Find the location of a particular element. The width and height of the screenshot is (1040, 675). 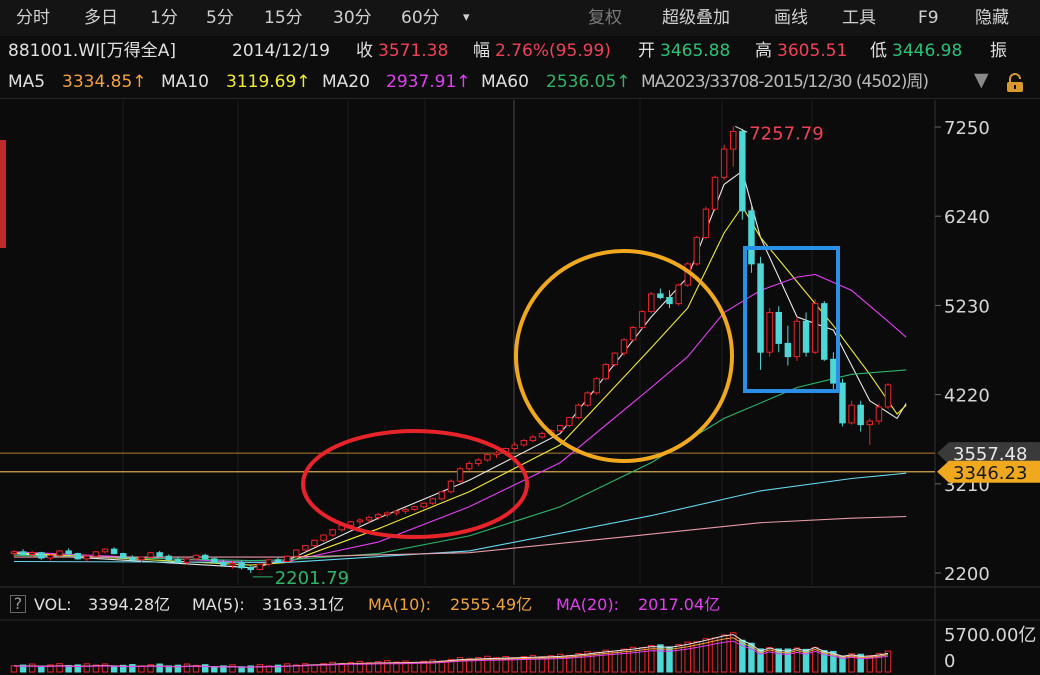

max-price-label: 7257.79 is located at coordinates (786, 133).